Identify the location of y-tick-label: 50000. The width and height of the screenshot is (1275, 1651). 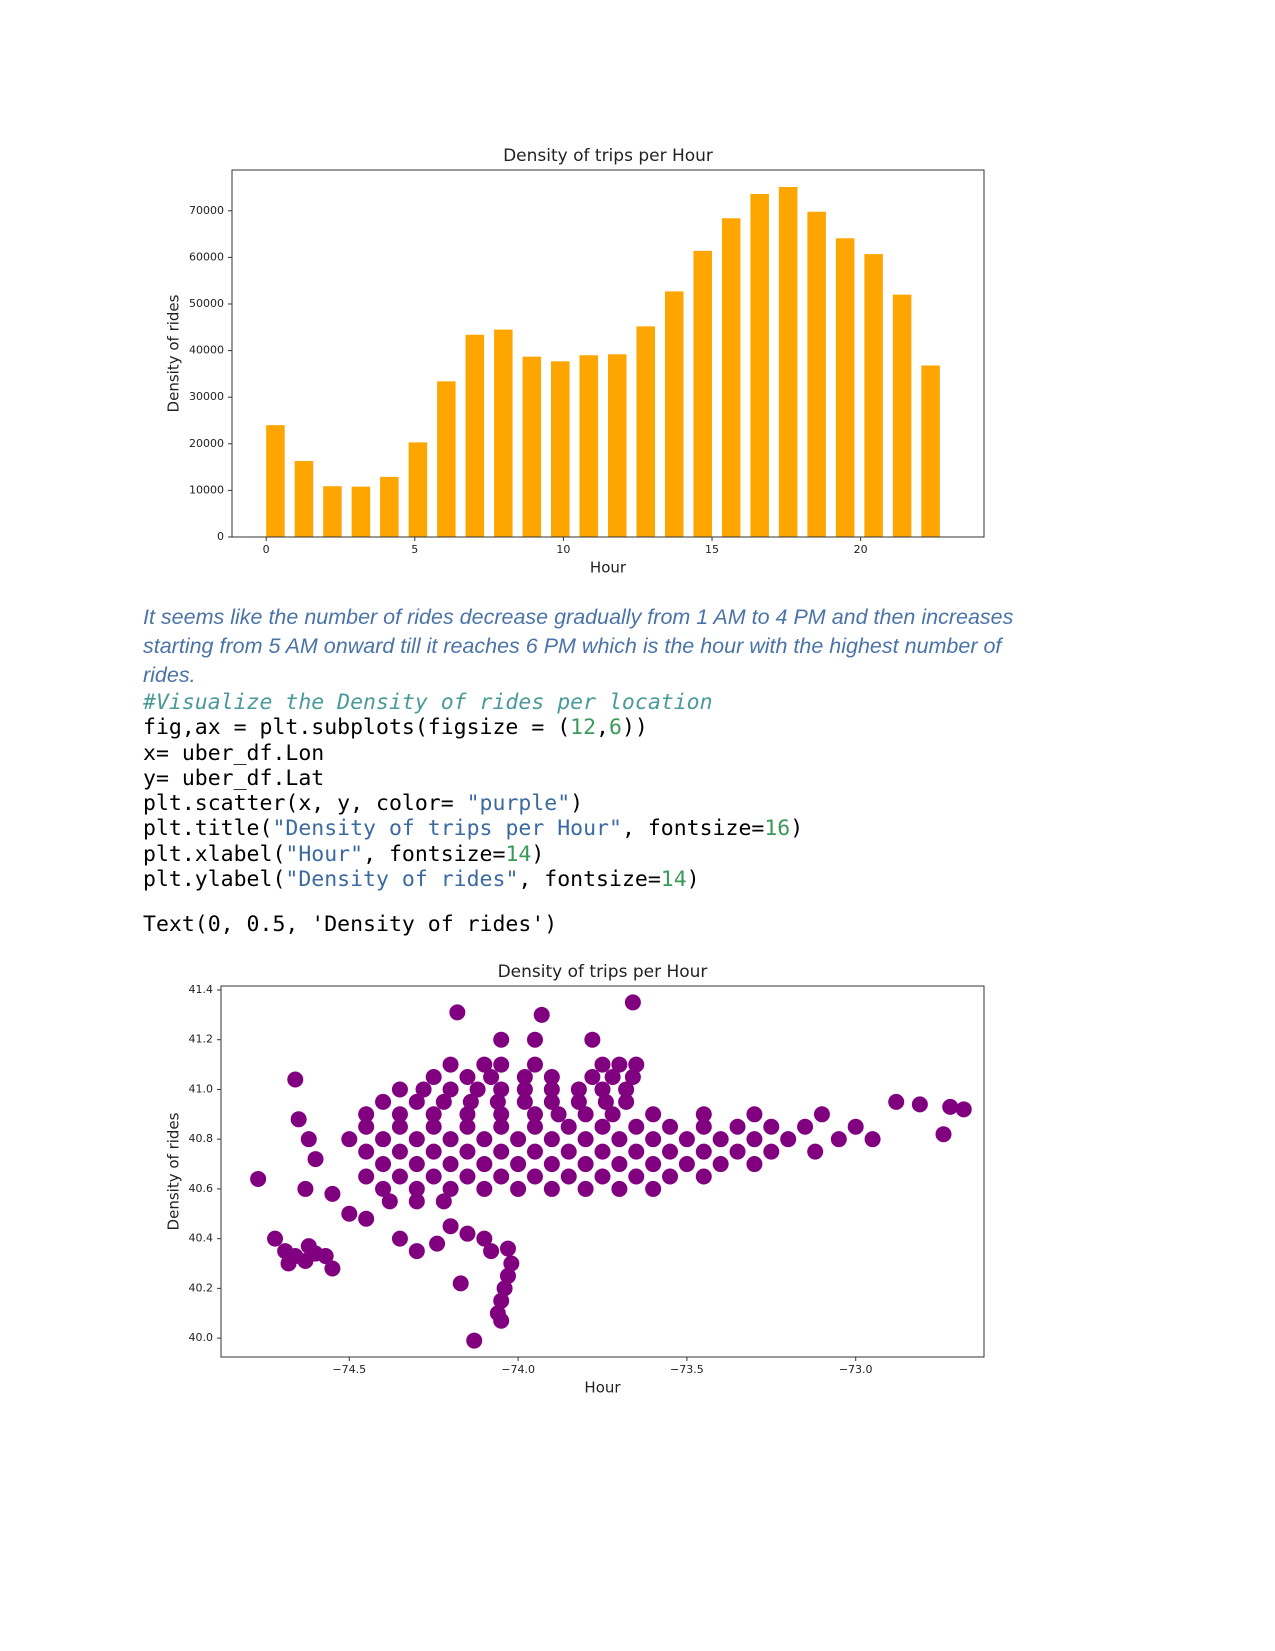
(206, 303).